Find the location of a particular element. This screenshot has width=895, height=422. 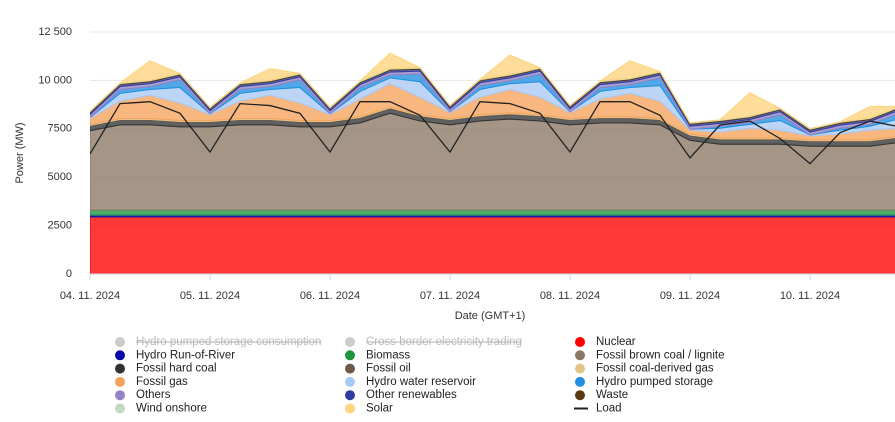

load-line is located at coordinates (492, 133).